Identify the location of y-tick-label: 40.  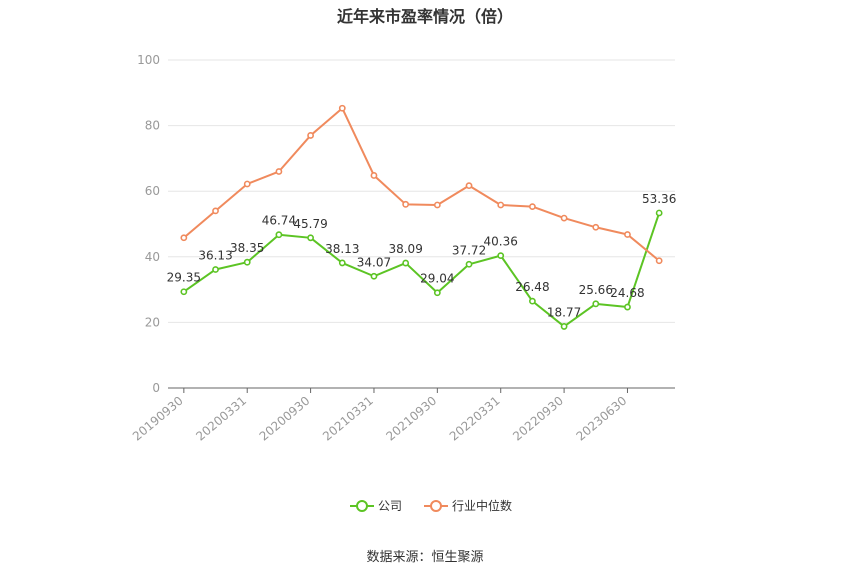
(152, 257).